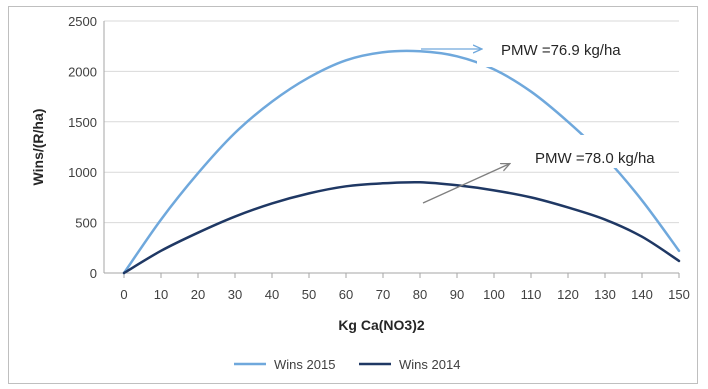 Image resolution: width=708 pixels, height=389 pixels. What do you see at coordinates (381, 325) in the screenshot?
I see `x-axis-label: Kg Ca(NO3)2` at bounding box center [381, 325].